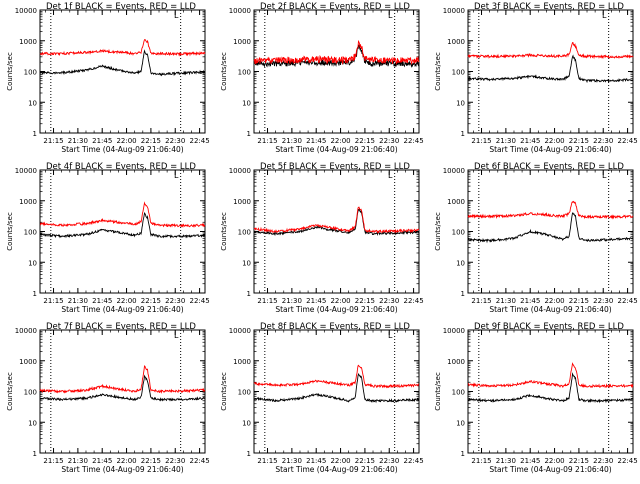  What do you see at coordinates (549, 327) in the screenshot?
I see `panel-title: Det 9f BLACK = Events, RED = LLD` at bounding box center [549, 327].